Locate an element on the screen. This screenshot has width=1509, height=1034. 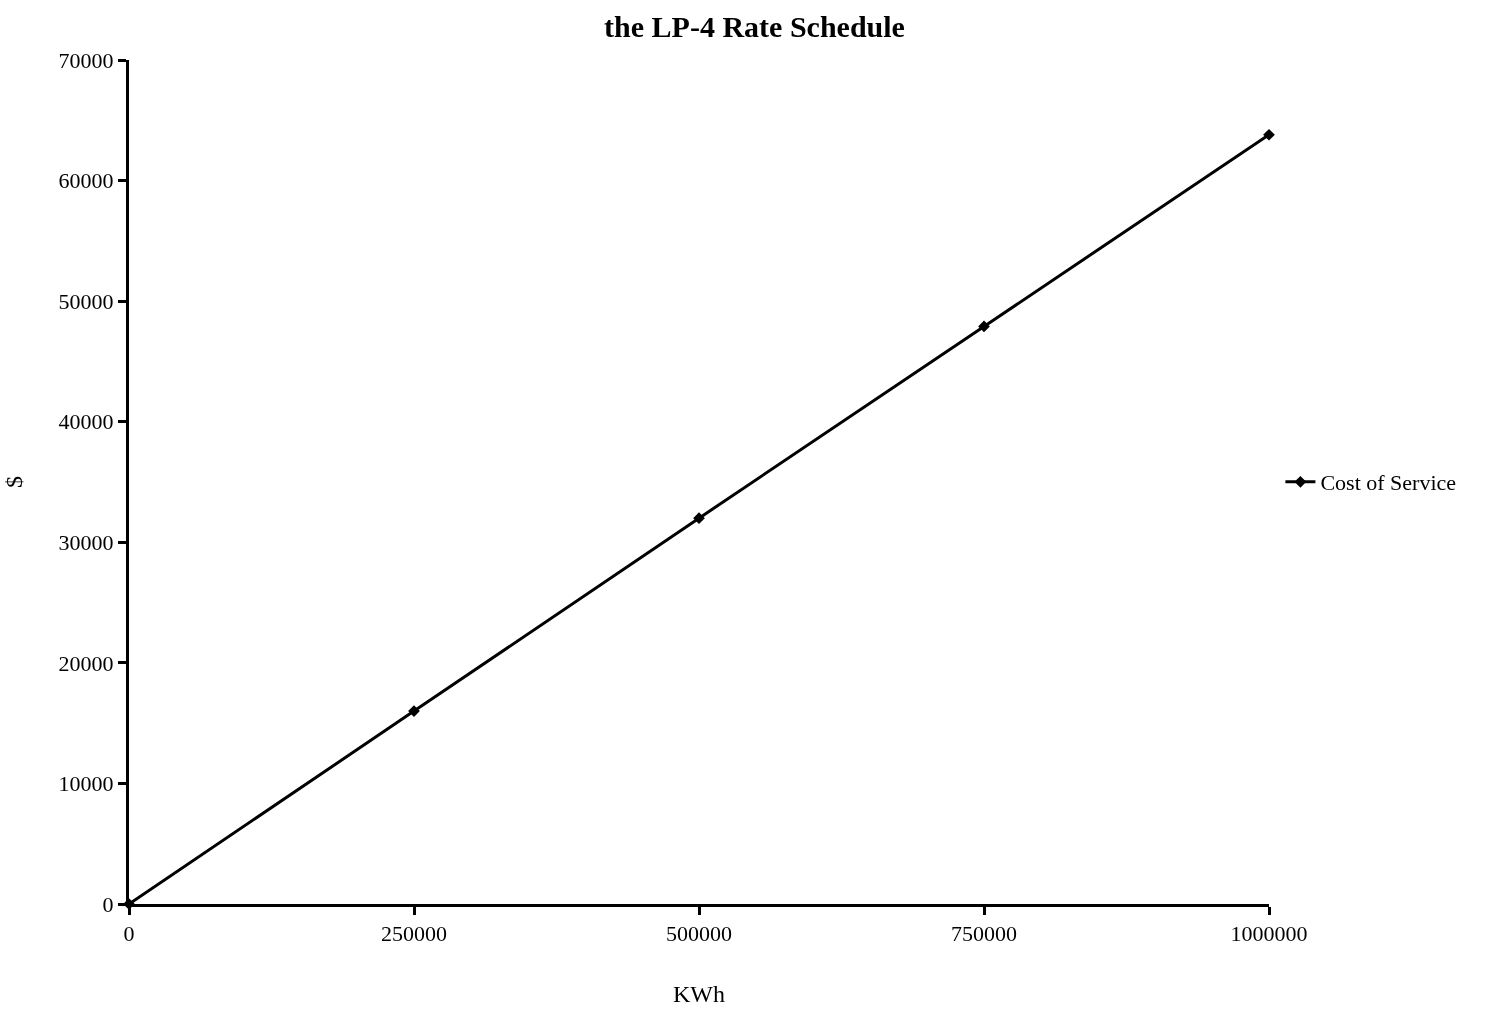
x-tick-label: 250000 is located at coordinates (414, 934).